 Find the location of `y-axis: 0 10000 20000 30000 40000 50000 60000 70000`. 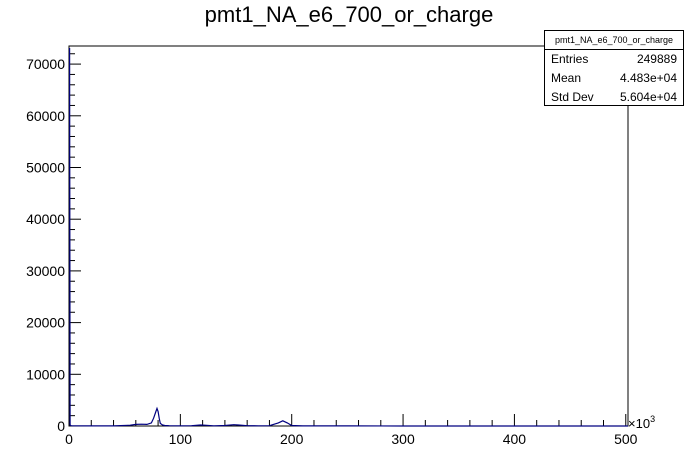

y-axis: 0 10000 20000 30000 40000 50000 60000 70000 is located at coordinates (53, 243).